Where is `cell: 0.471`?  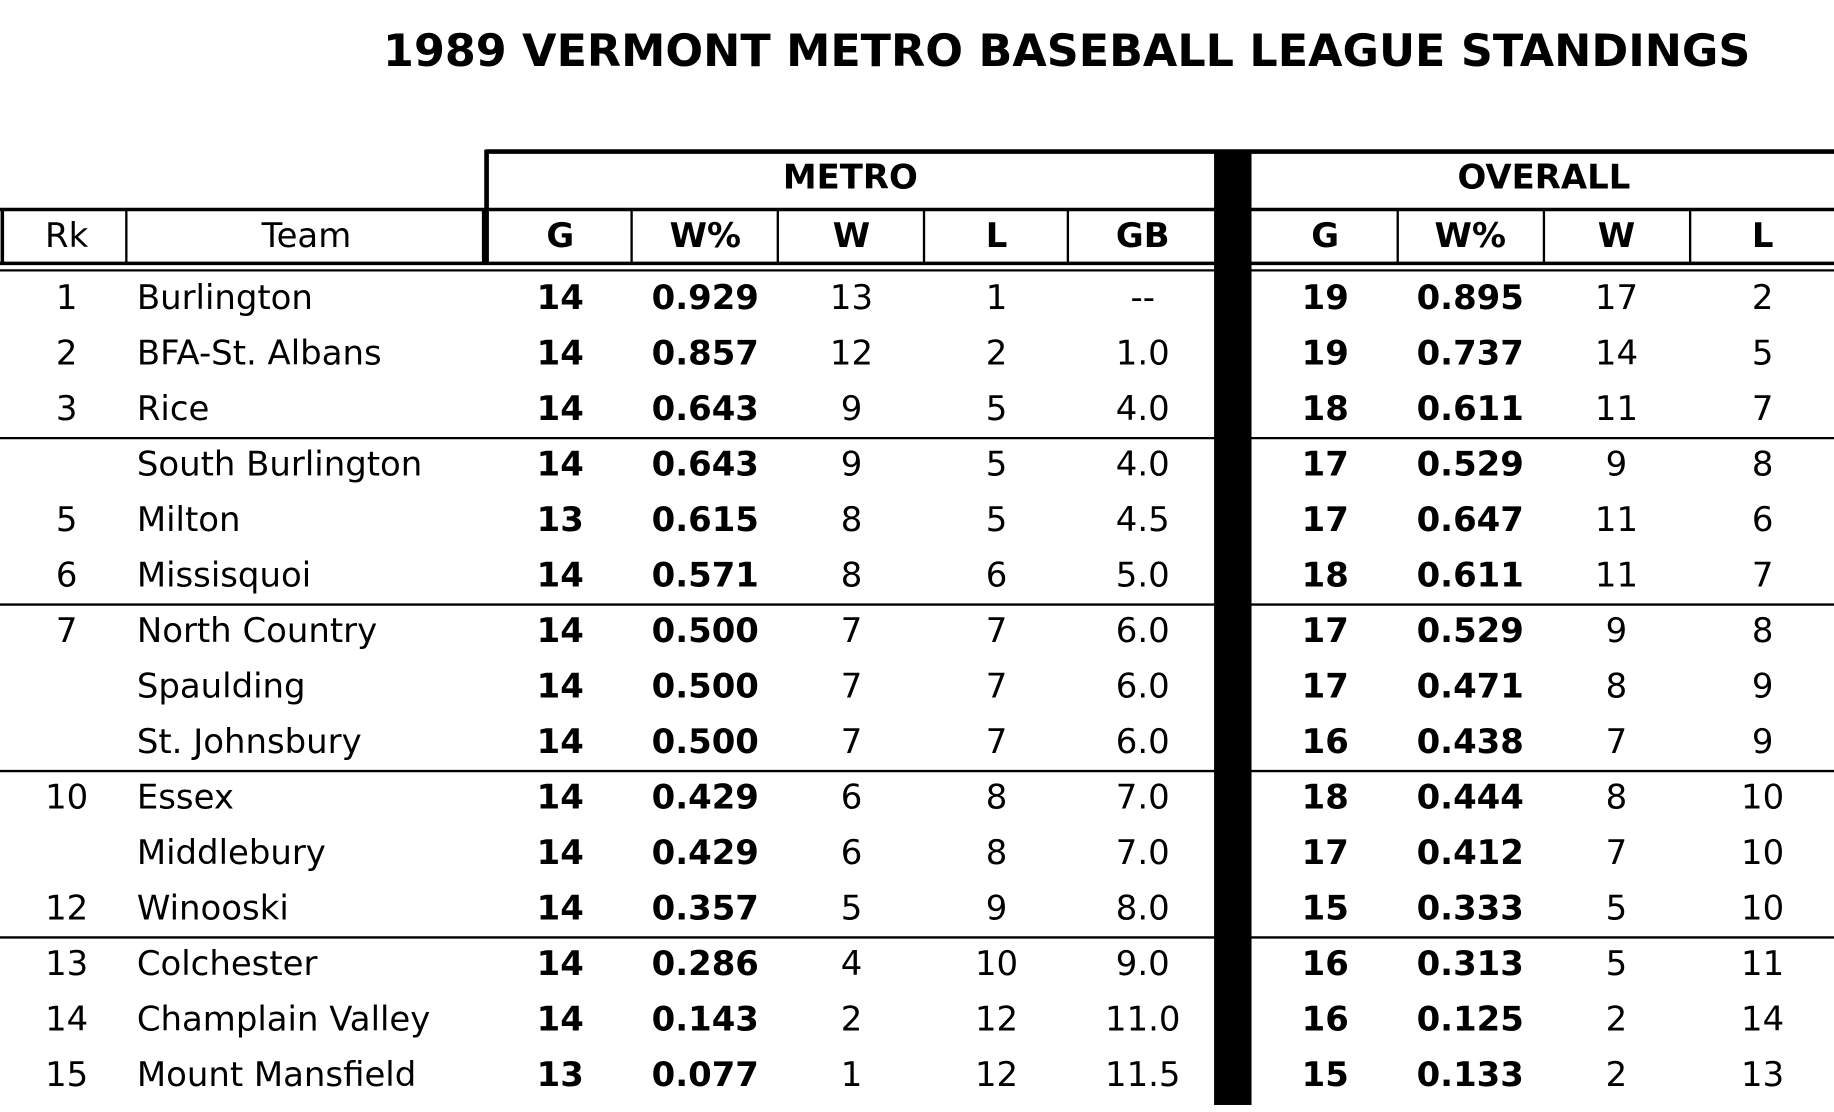 cell: 0.471 is located at coordinates (1470, 687).